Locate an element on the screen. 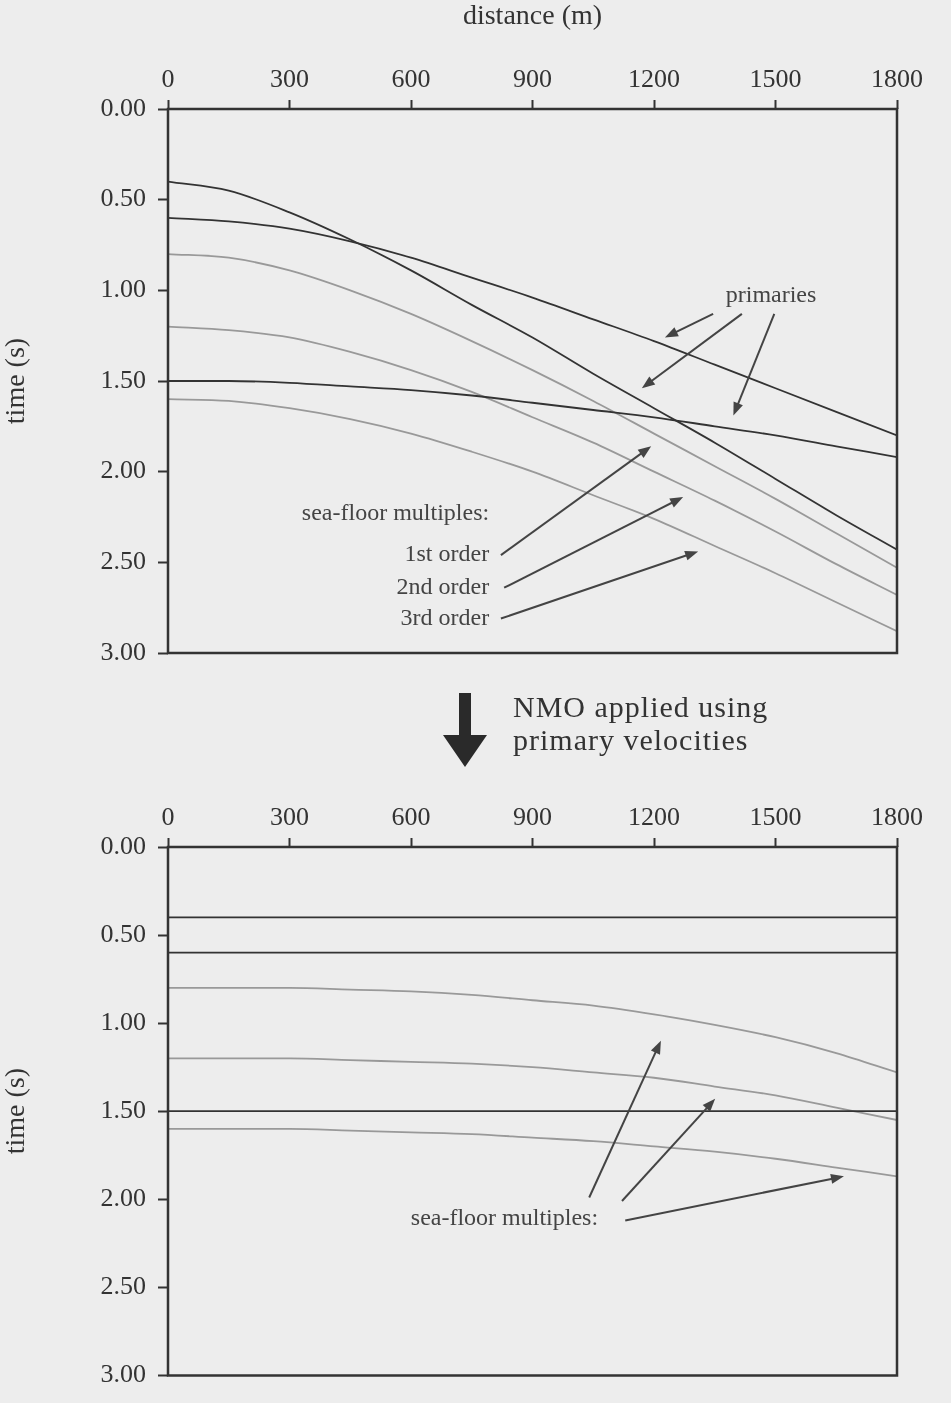 This screenshot has height=1403, width=951. x-axis-title: distance (m) is located at coordinates (532, 15).